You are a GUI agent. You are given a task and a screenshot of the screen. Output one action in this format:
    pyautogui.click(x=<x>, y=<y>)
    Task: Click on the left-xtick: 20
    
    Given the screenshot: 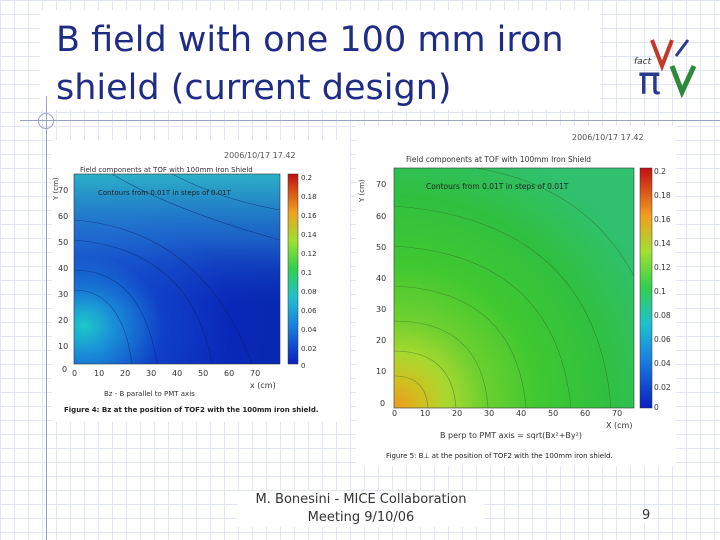 What is the action you would take?
    pyautogui.click(x=125, y=373)
    